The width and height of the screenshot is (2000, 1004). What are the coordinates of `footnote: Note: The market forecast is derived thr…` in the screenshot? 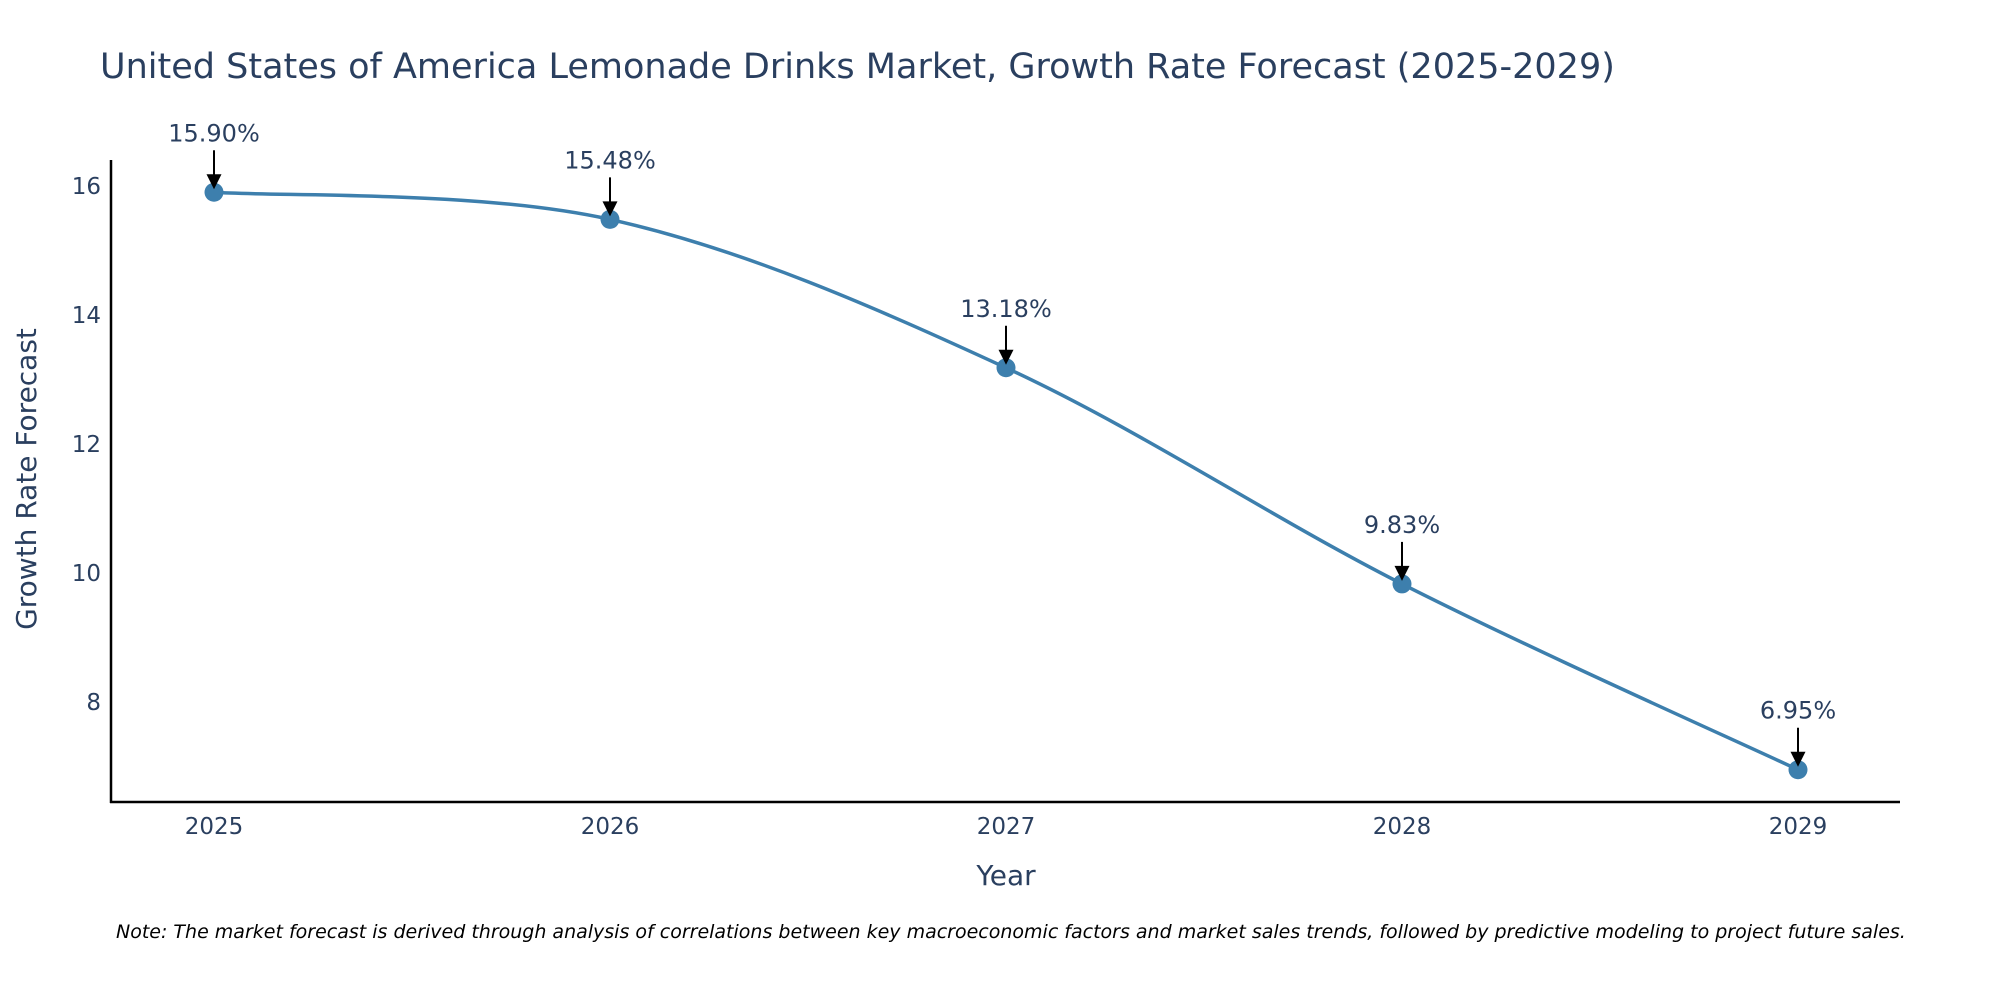 It's located at (1011, 932).